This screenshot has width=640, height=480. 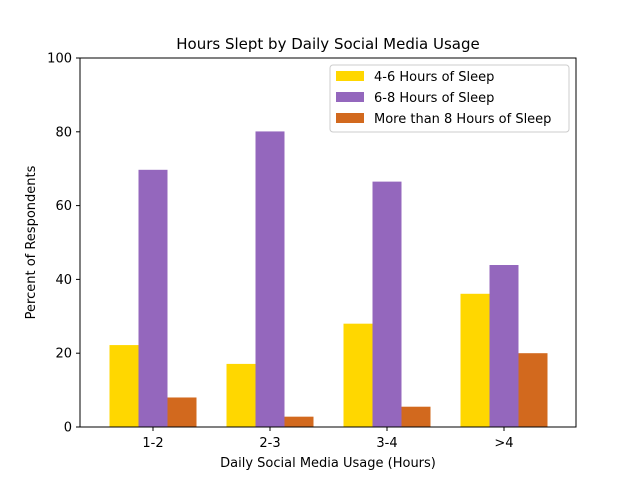 I want to click on y-tick-label: 100, so click(x=59, y=59).